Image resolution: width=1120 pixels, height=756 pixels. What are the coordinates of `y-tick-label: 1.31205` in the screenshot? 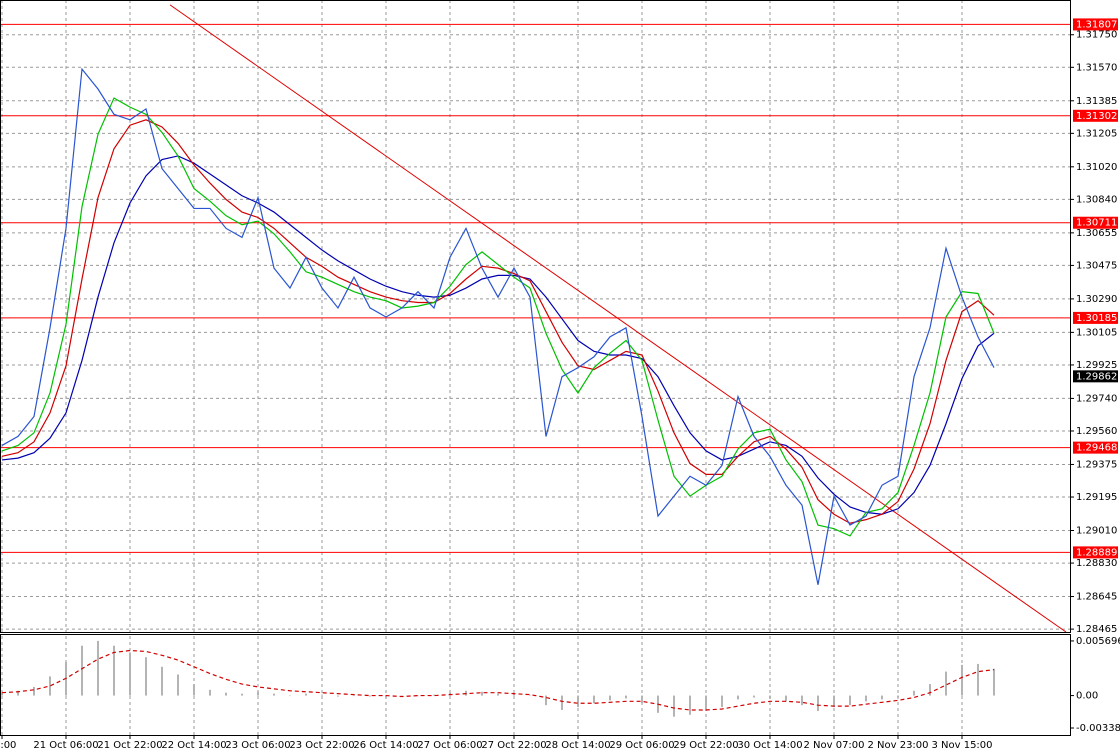 It's located at (1096, 133).